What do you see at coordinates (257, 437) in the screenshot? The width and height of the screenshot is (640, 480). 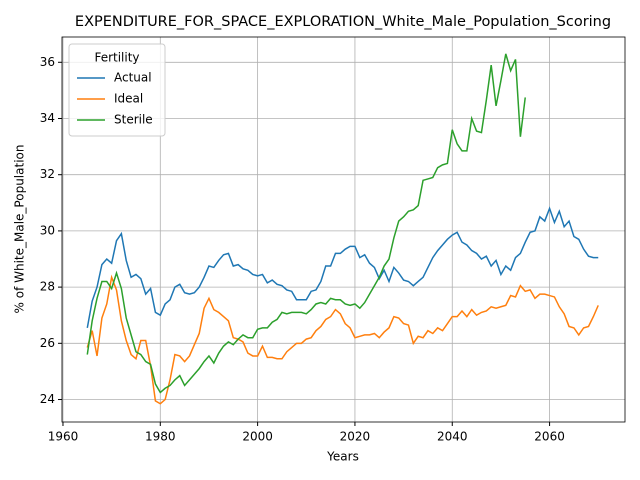 I see `x-tick-label: 2000` at bounding box center [257, 437].